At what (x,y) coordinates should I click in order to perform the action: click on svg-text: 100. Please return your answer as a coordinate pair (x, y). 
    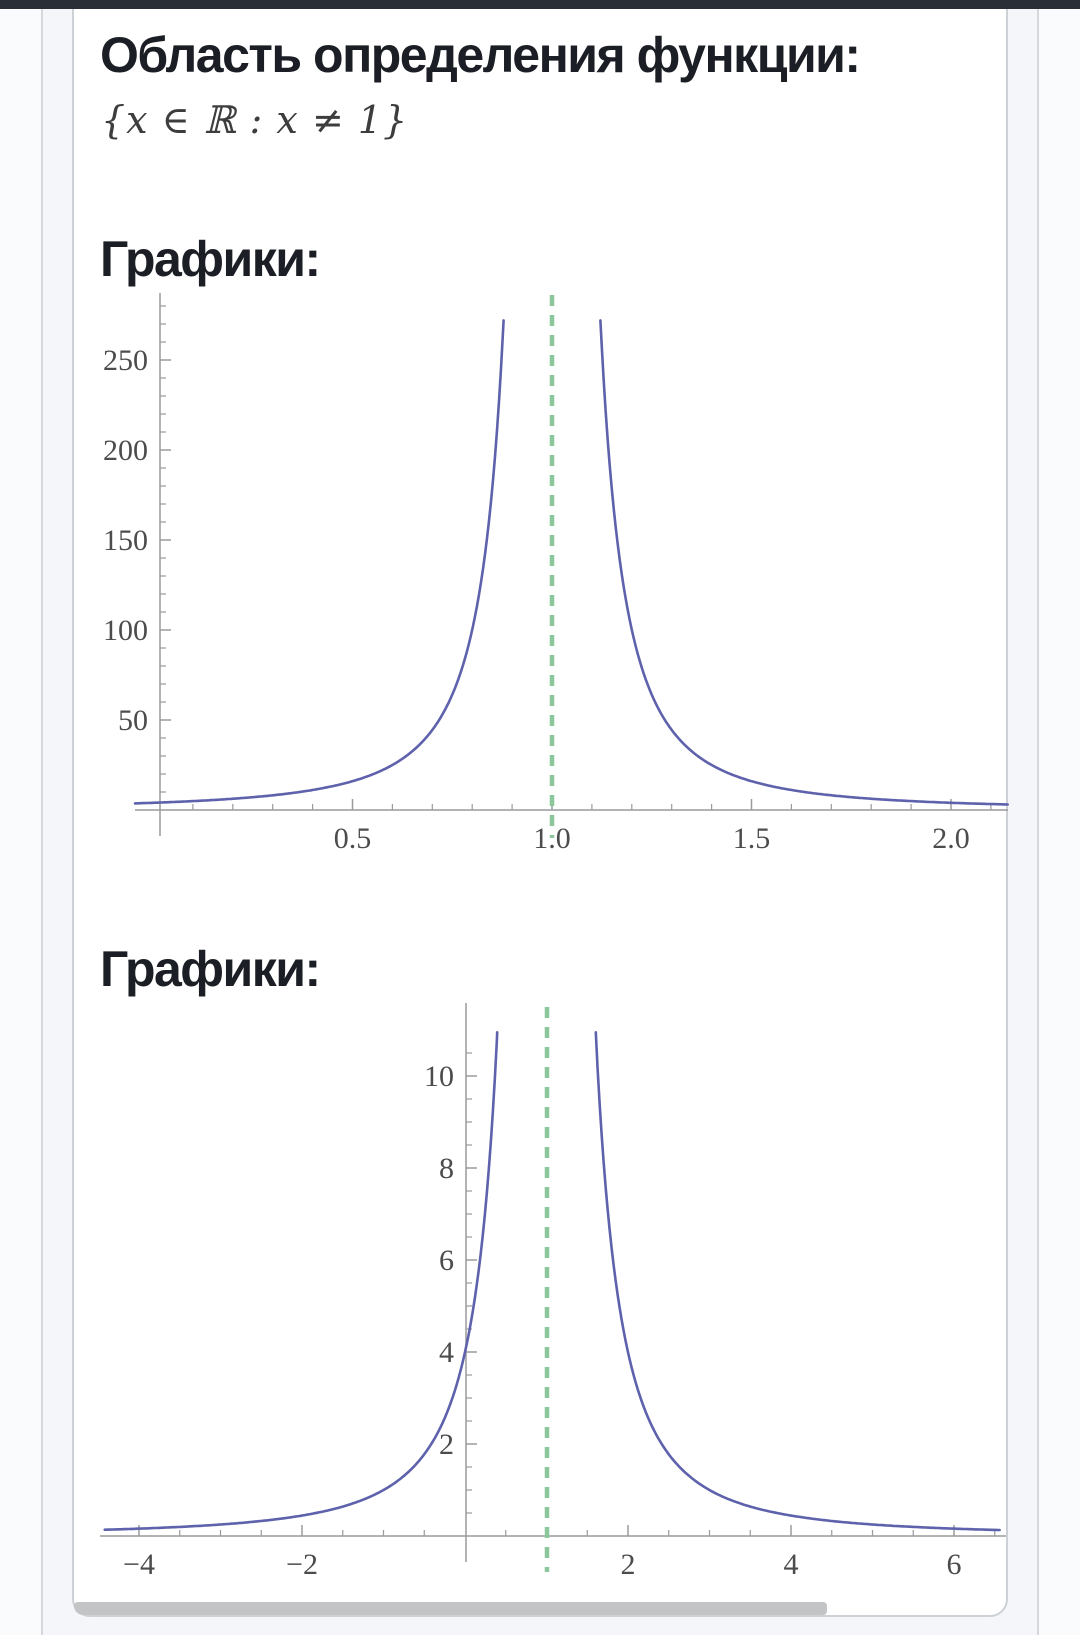
    Looking at the image, I should click on (125, 630).